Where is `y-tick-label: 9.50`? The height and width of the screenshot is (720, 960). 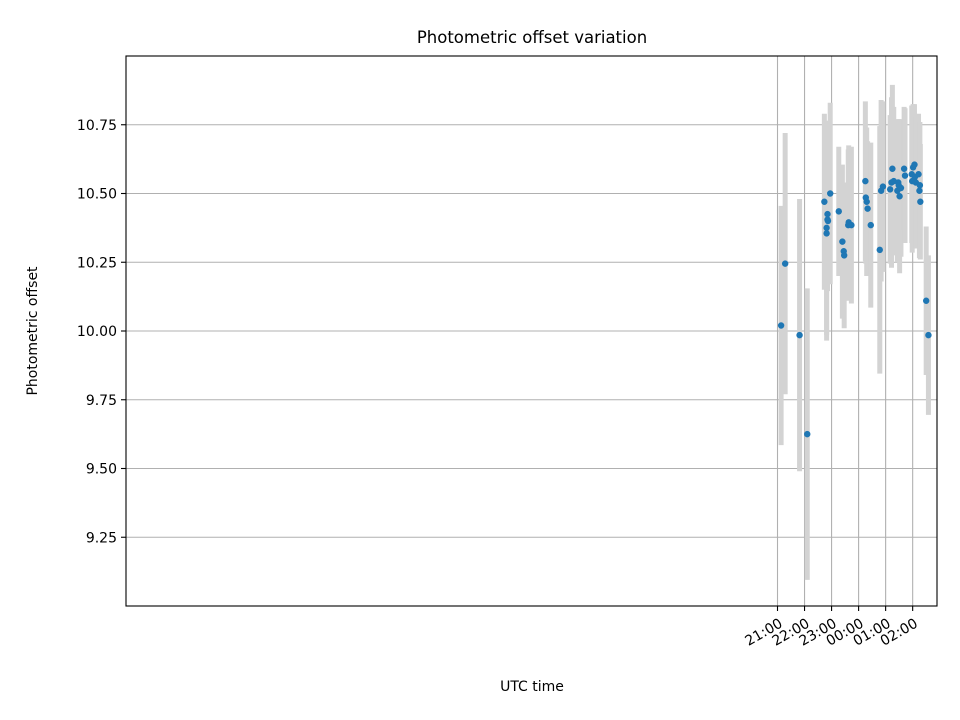 y-tick-label: 9.50 is located at coordinates (101, 470).